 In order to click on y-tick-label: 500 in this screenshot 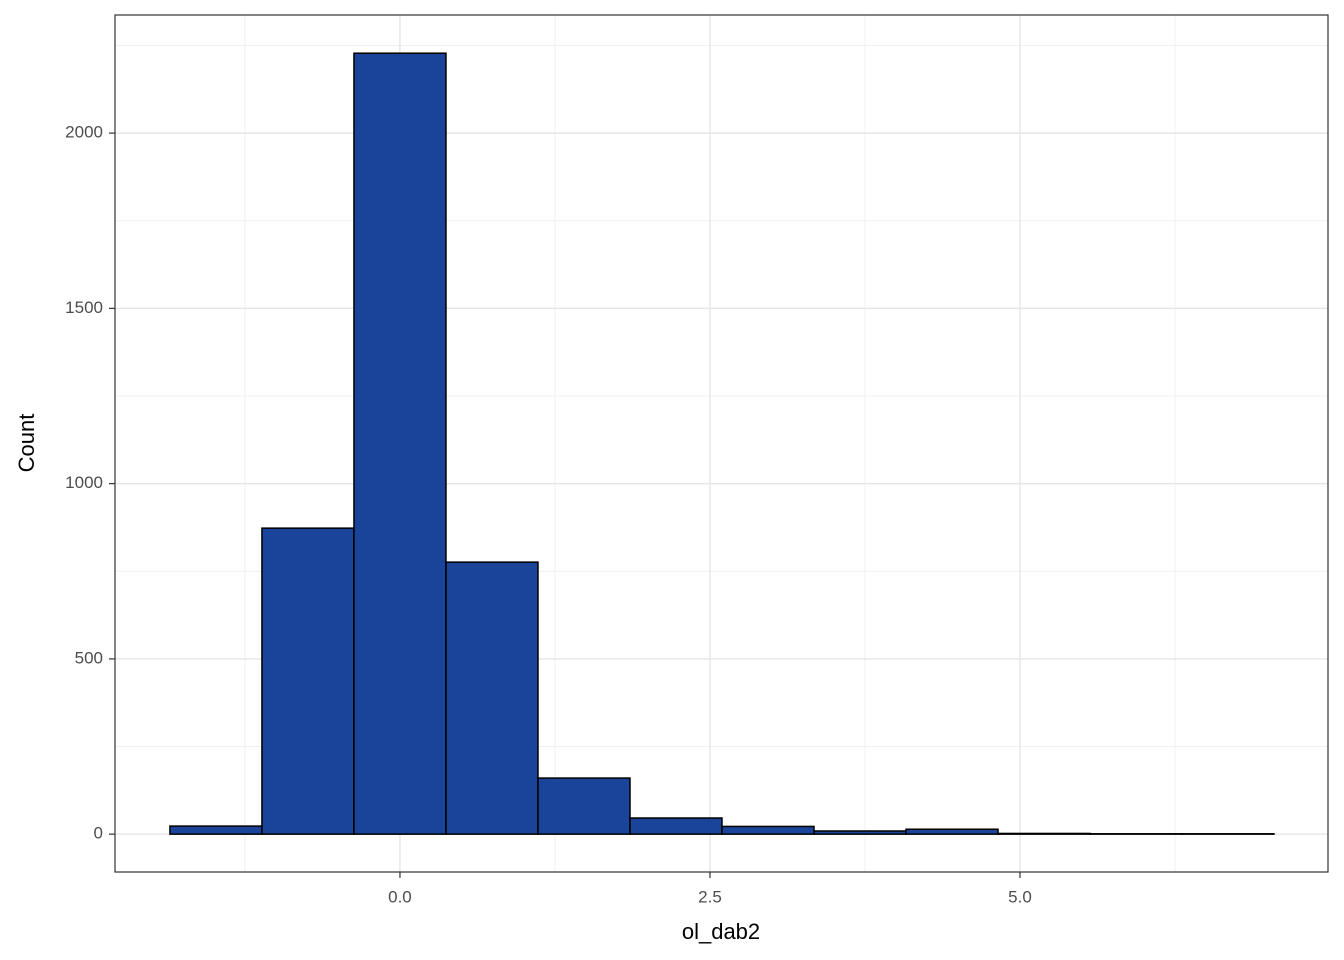, I will do `click(89, 657)`.